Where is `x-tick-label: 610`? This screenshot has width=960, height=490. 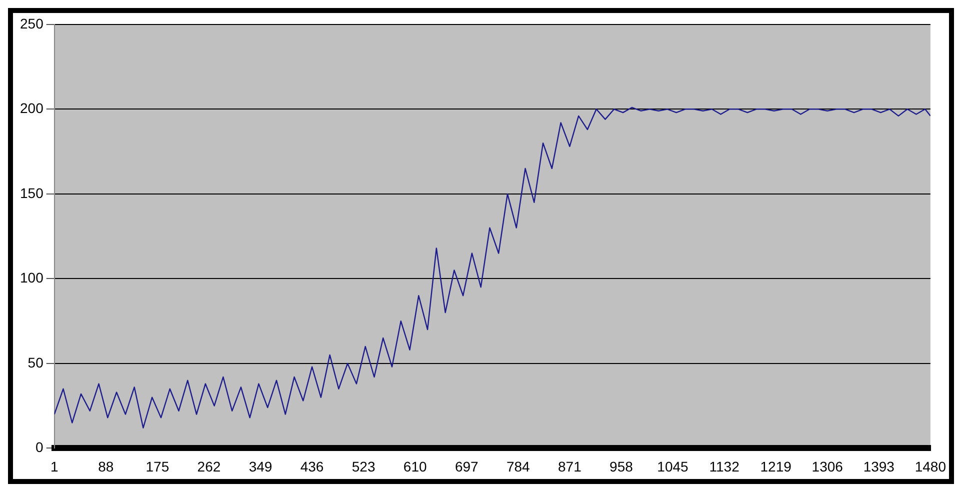
x-tick-label: 610 is located at coordinates (415, 466).